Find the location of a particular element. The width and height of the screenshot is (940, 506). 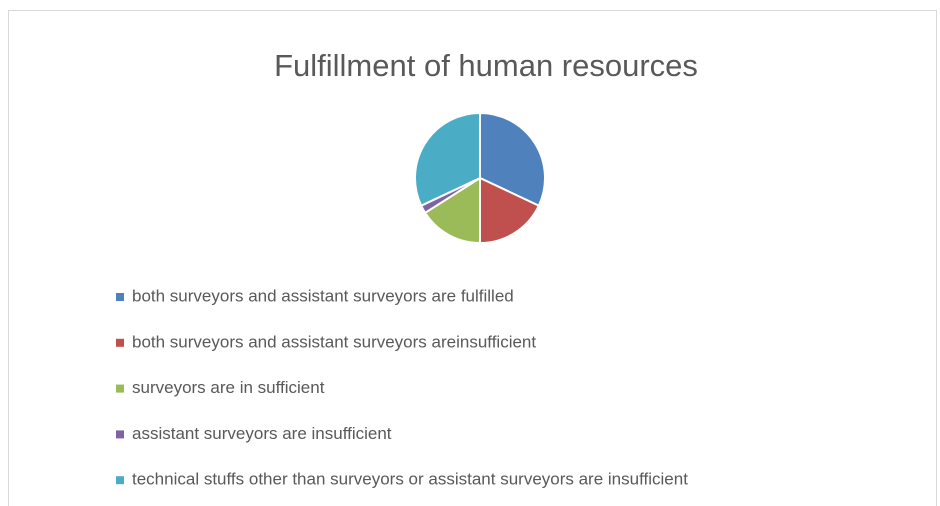

legend-label: assistant surveyors are insufficient is located at coordinates (262, 433).